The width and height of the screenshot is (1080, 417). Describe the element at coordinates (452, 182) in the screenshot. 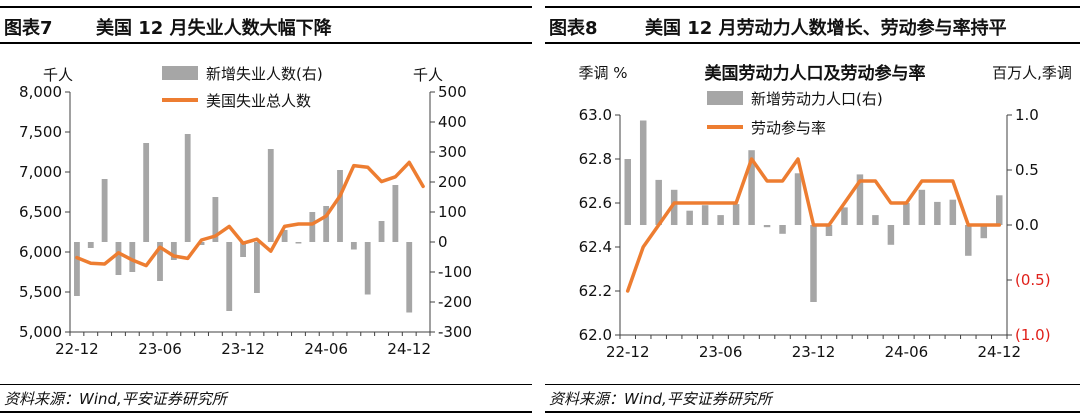

I see `left-right-tick-label: 200` at that location.